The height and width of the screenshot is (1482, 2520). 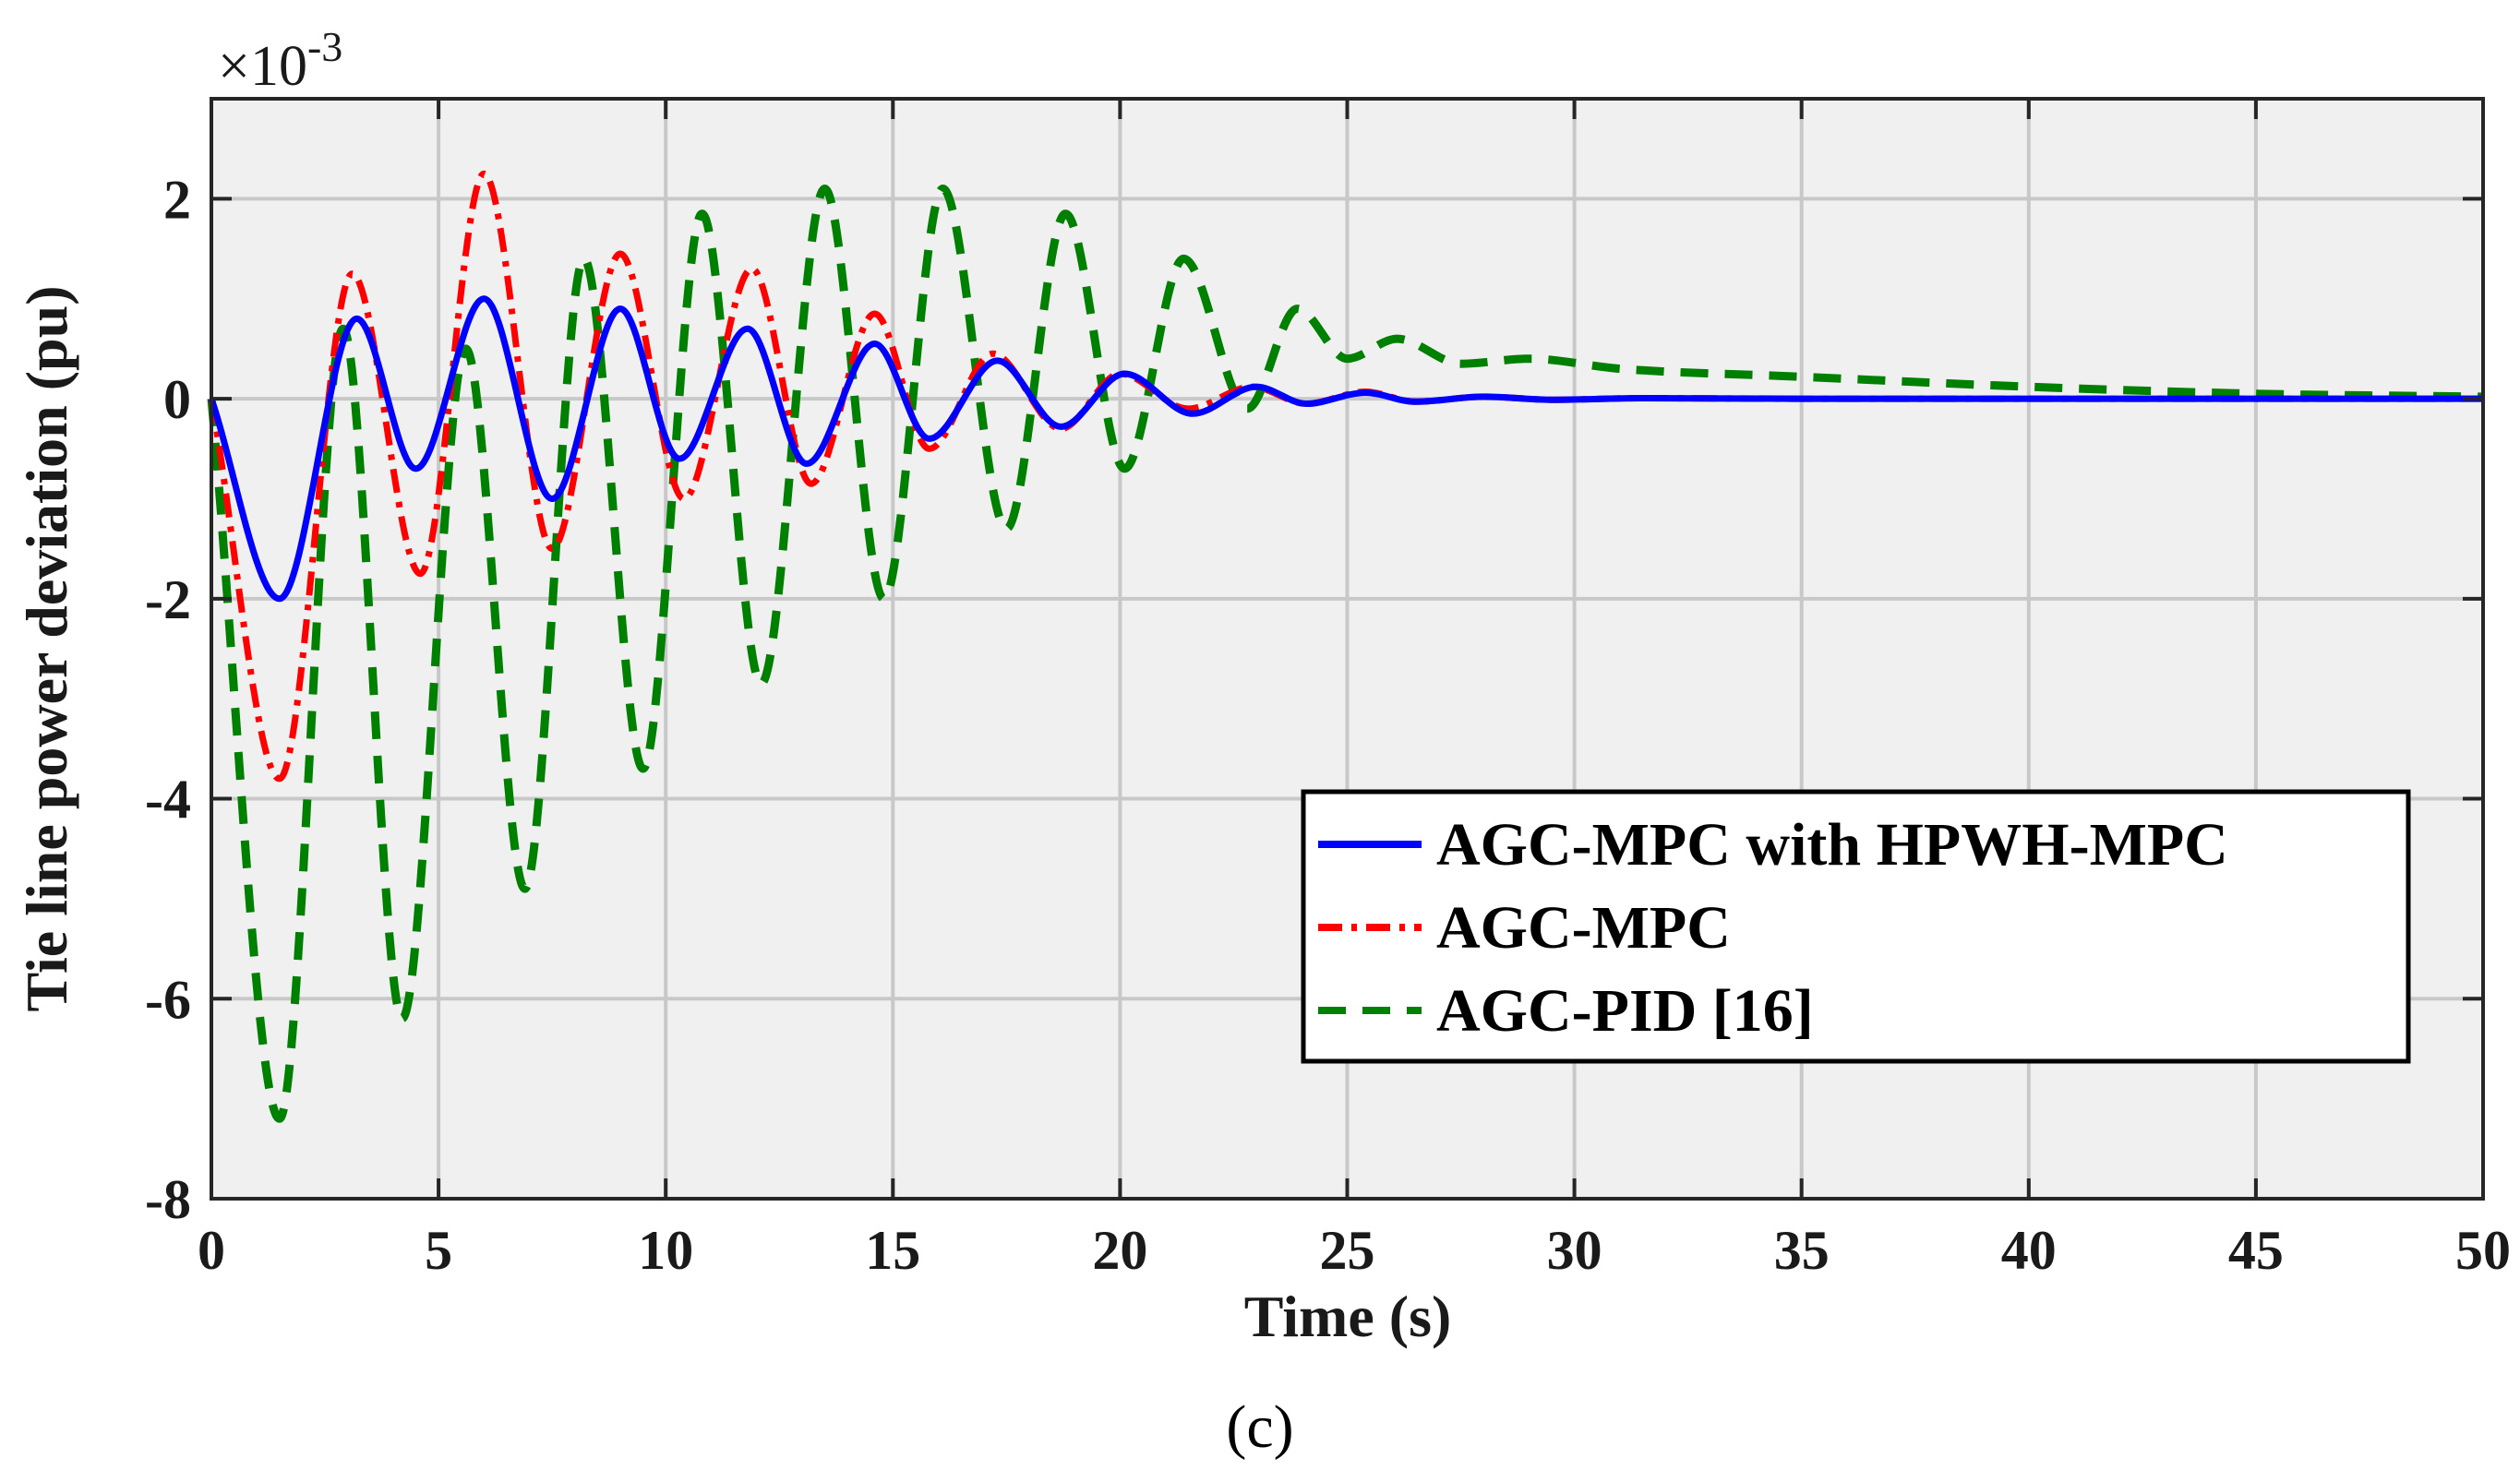 I want to click on x-tick-label: 30, so click(x=1574, y=1250).